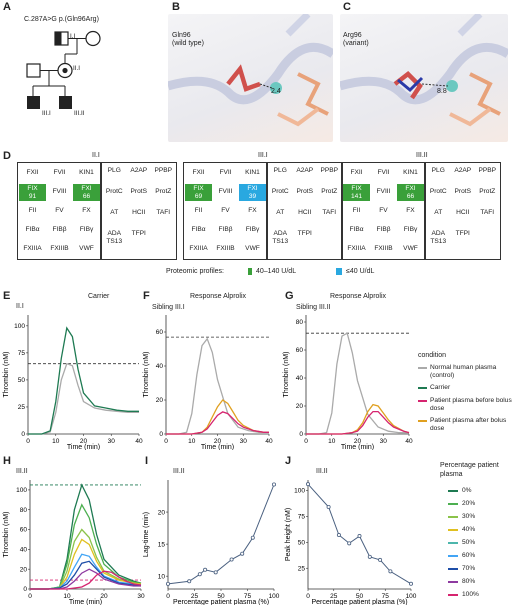 The height and width of the screenshot is (605, 520). What do you see at coordinates (469, 516) in the screenshot?
I see `pct-label: 30%` at bounding box center [469, 516].